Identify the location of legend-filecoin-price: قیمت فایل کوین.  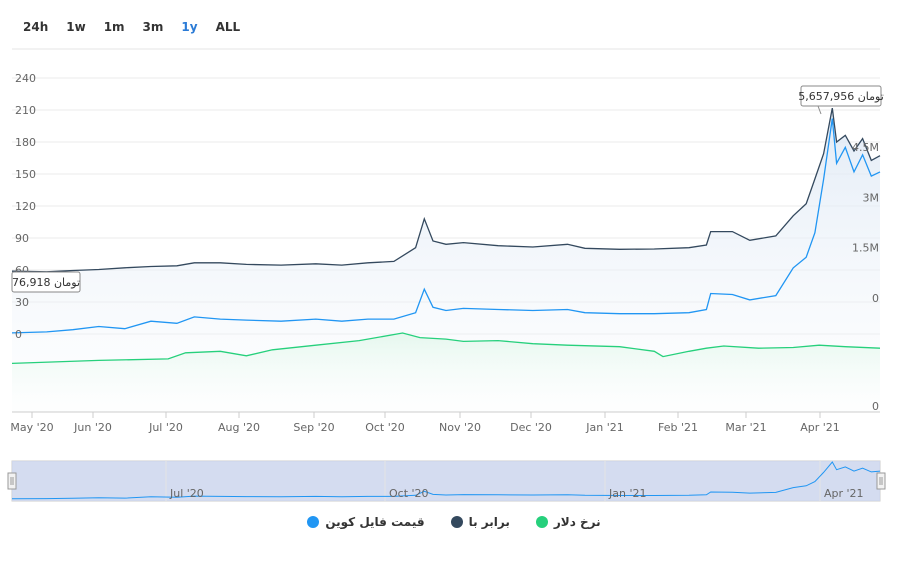
(366, 522).